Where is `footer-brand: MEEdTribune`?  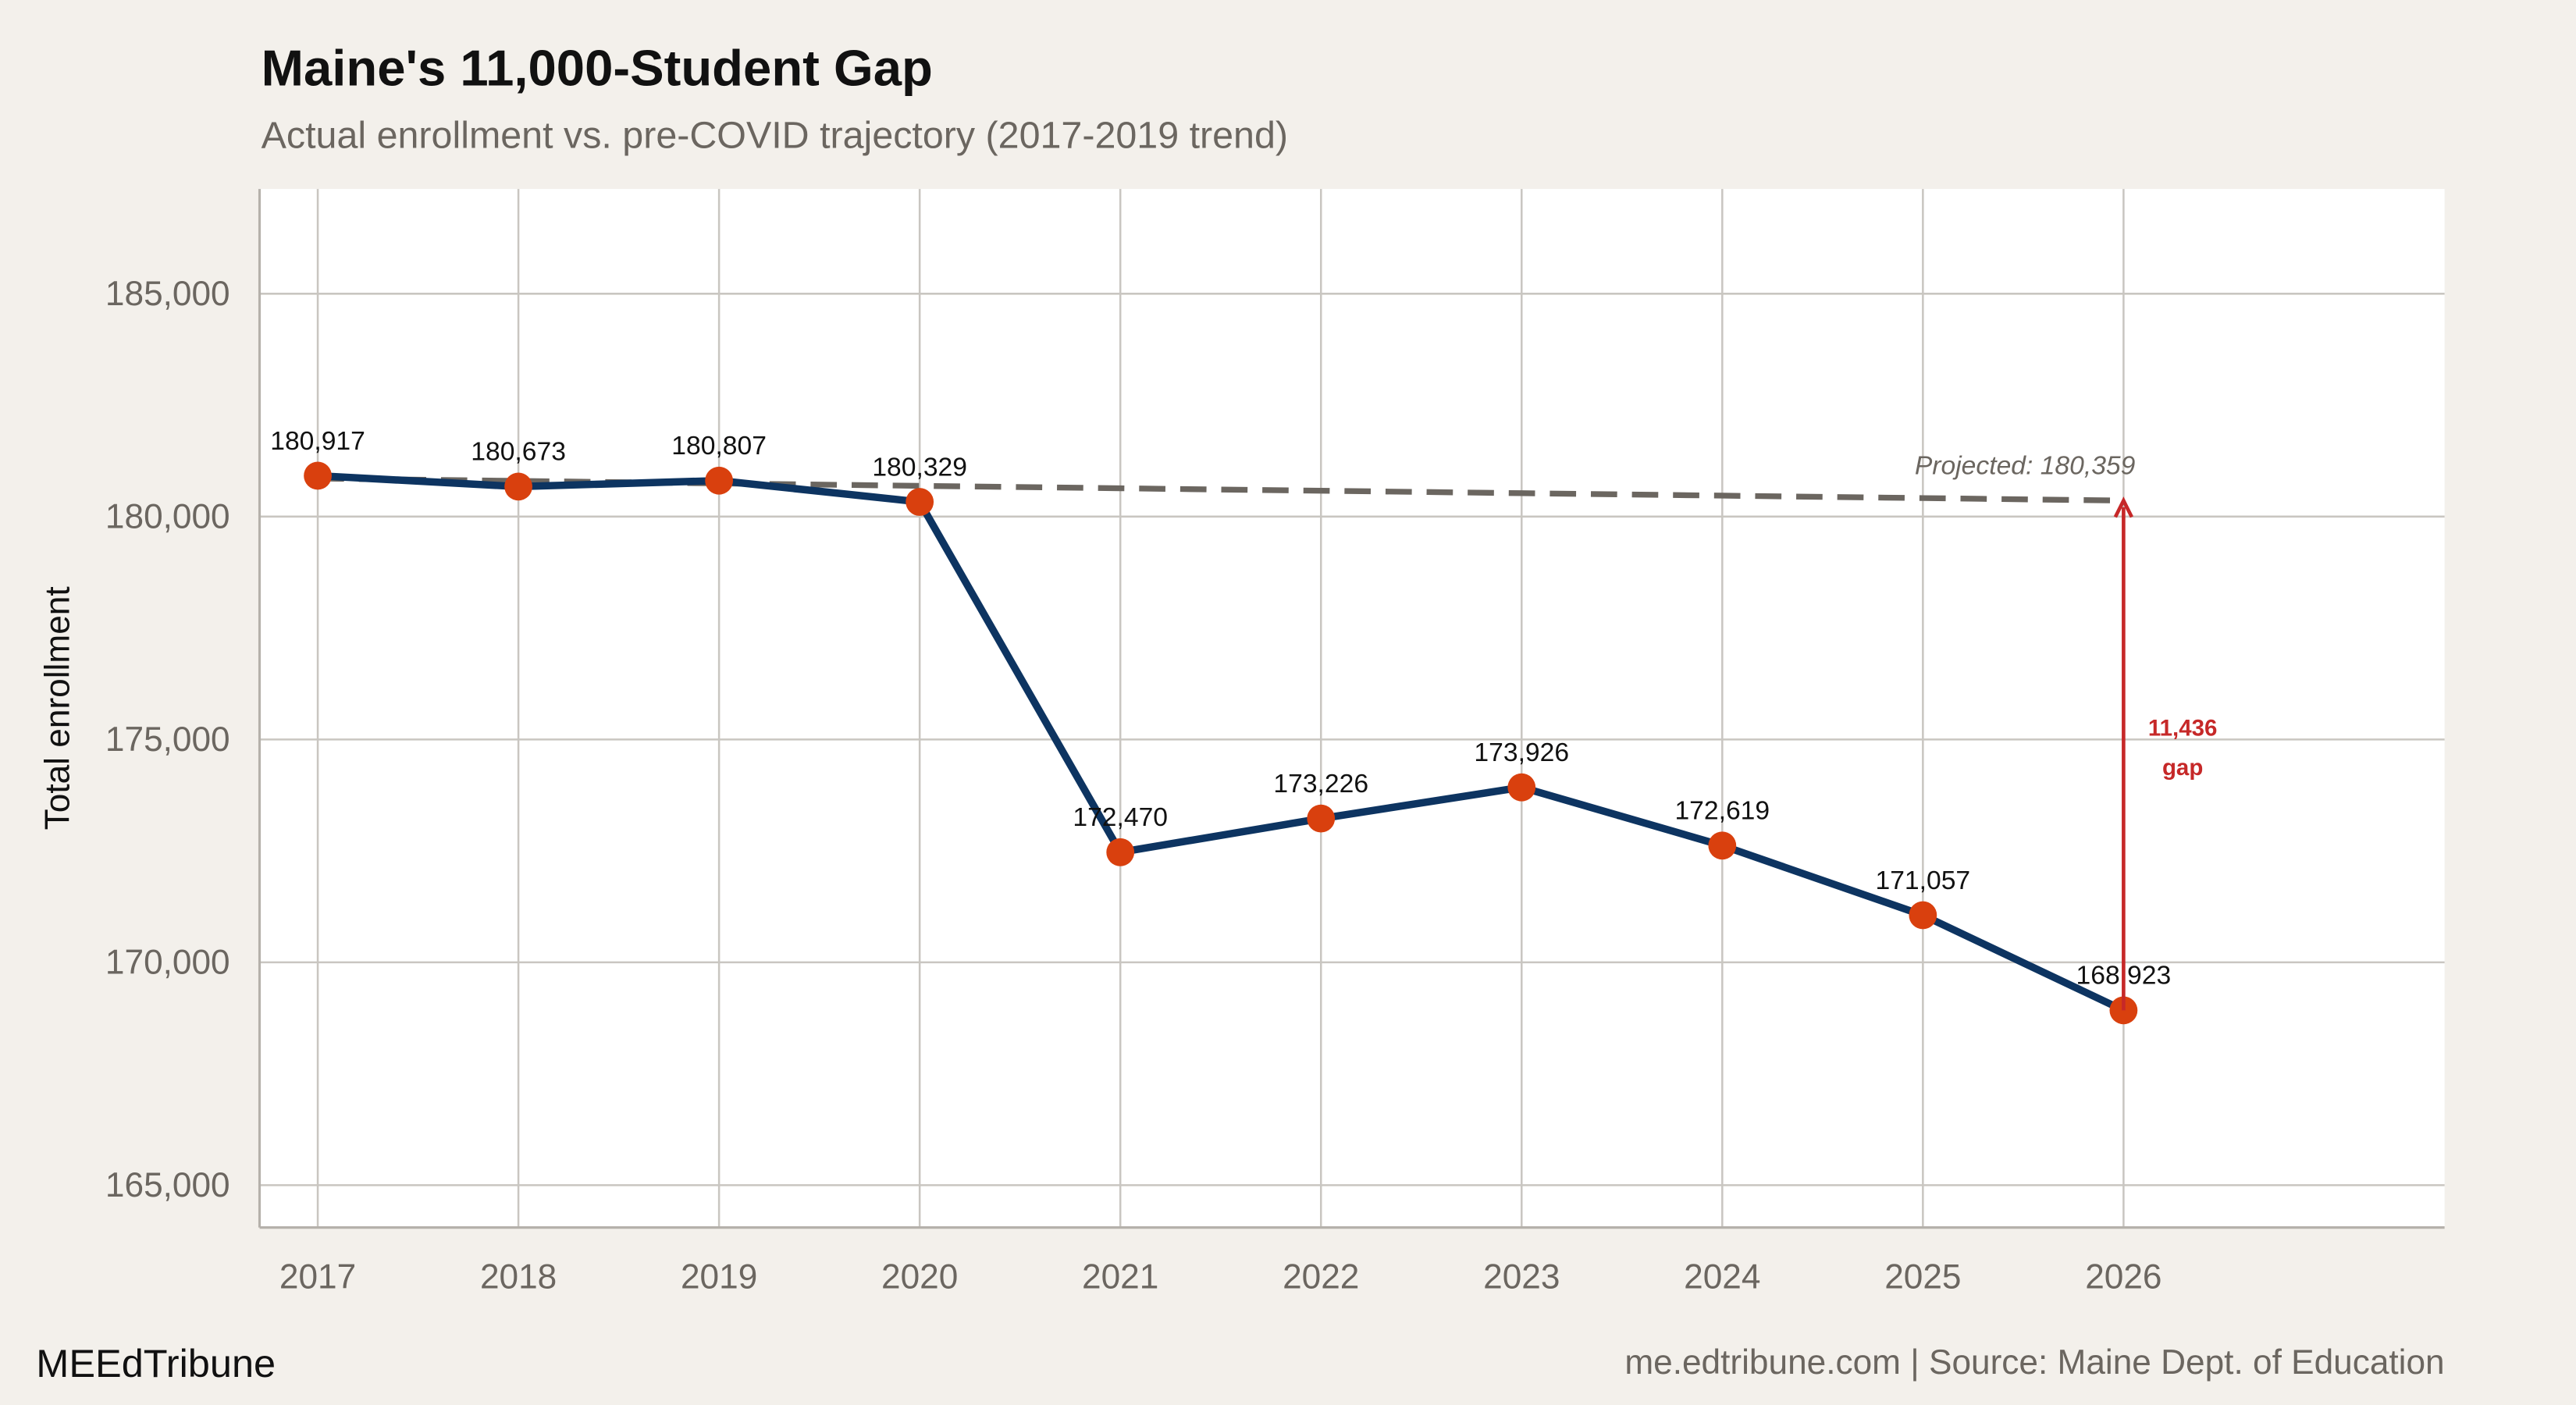
footer-brand: MEEdTribune is located at coordinates (156, 1363).